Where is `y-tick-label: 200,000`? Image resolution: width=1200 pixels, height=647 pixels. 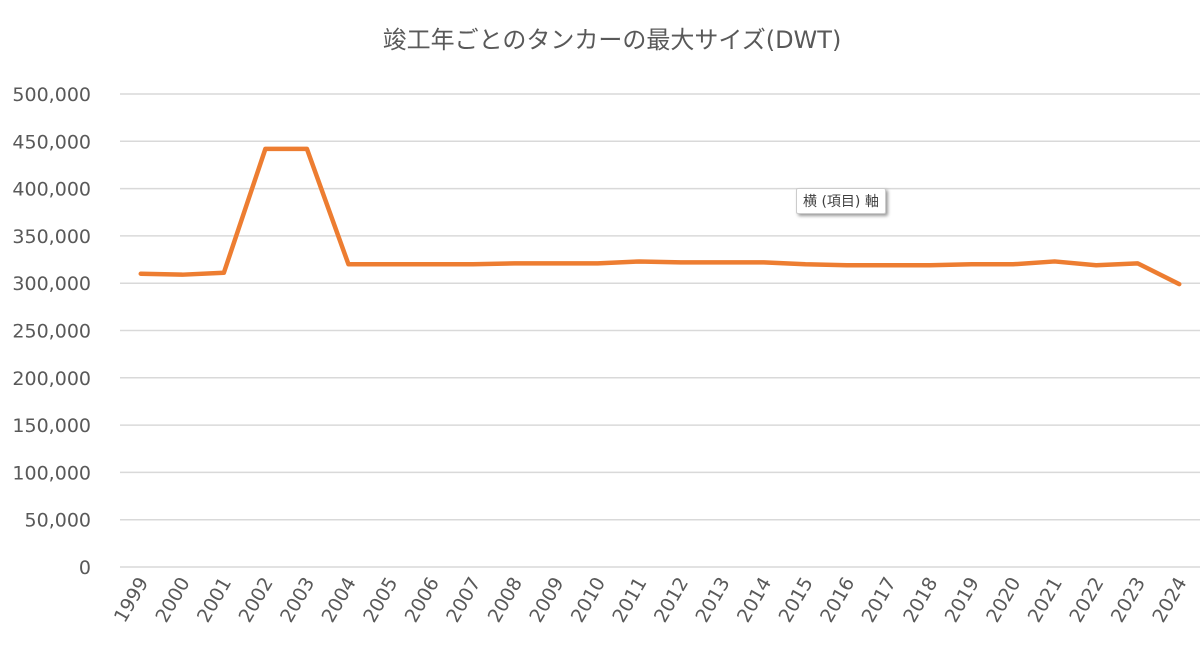
y-tick-label: 200,000 is located at coordinates (51, 379).